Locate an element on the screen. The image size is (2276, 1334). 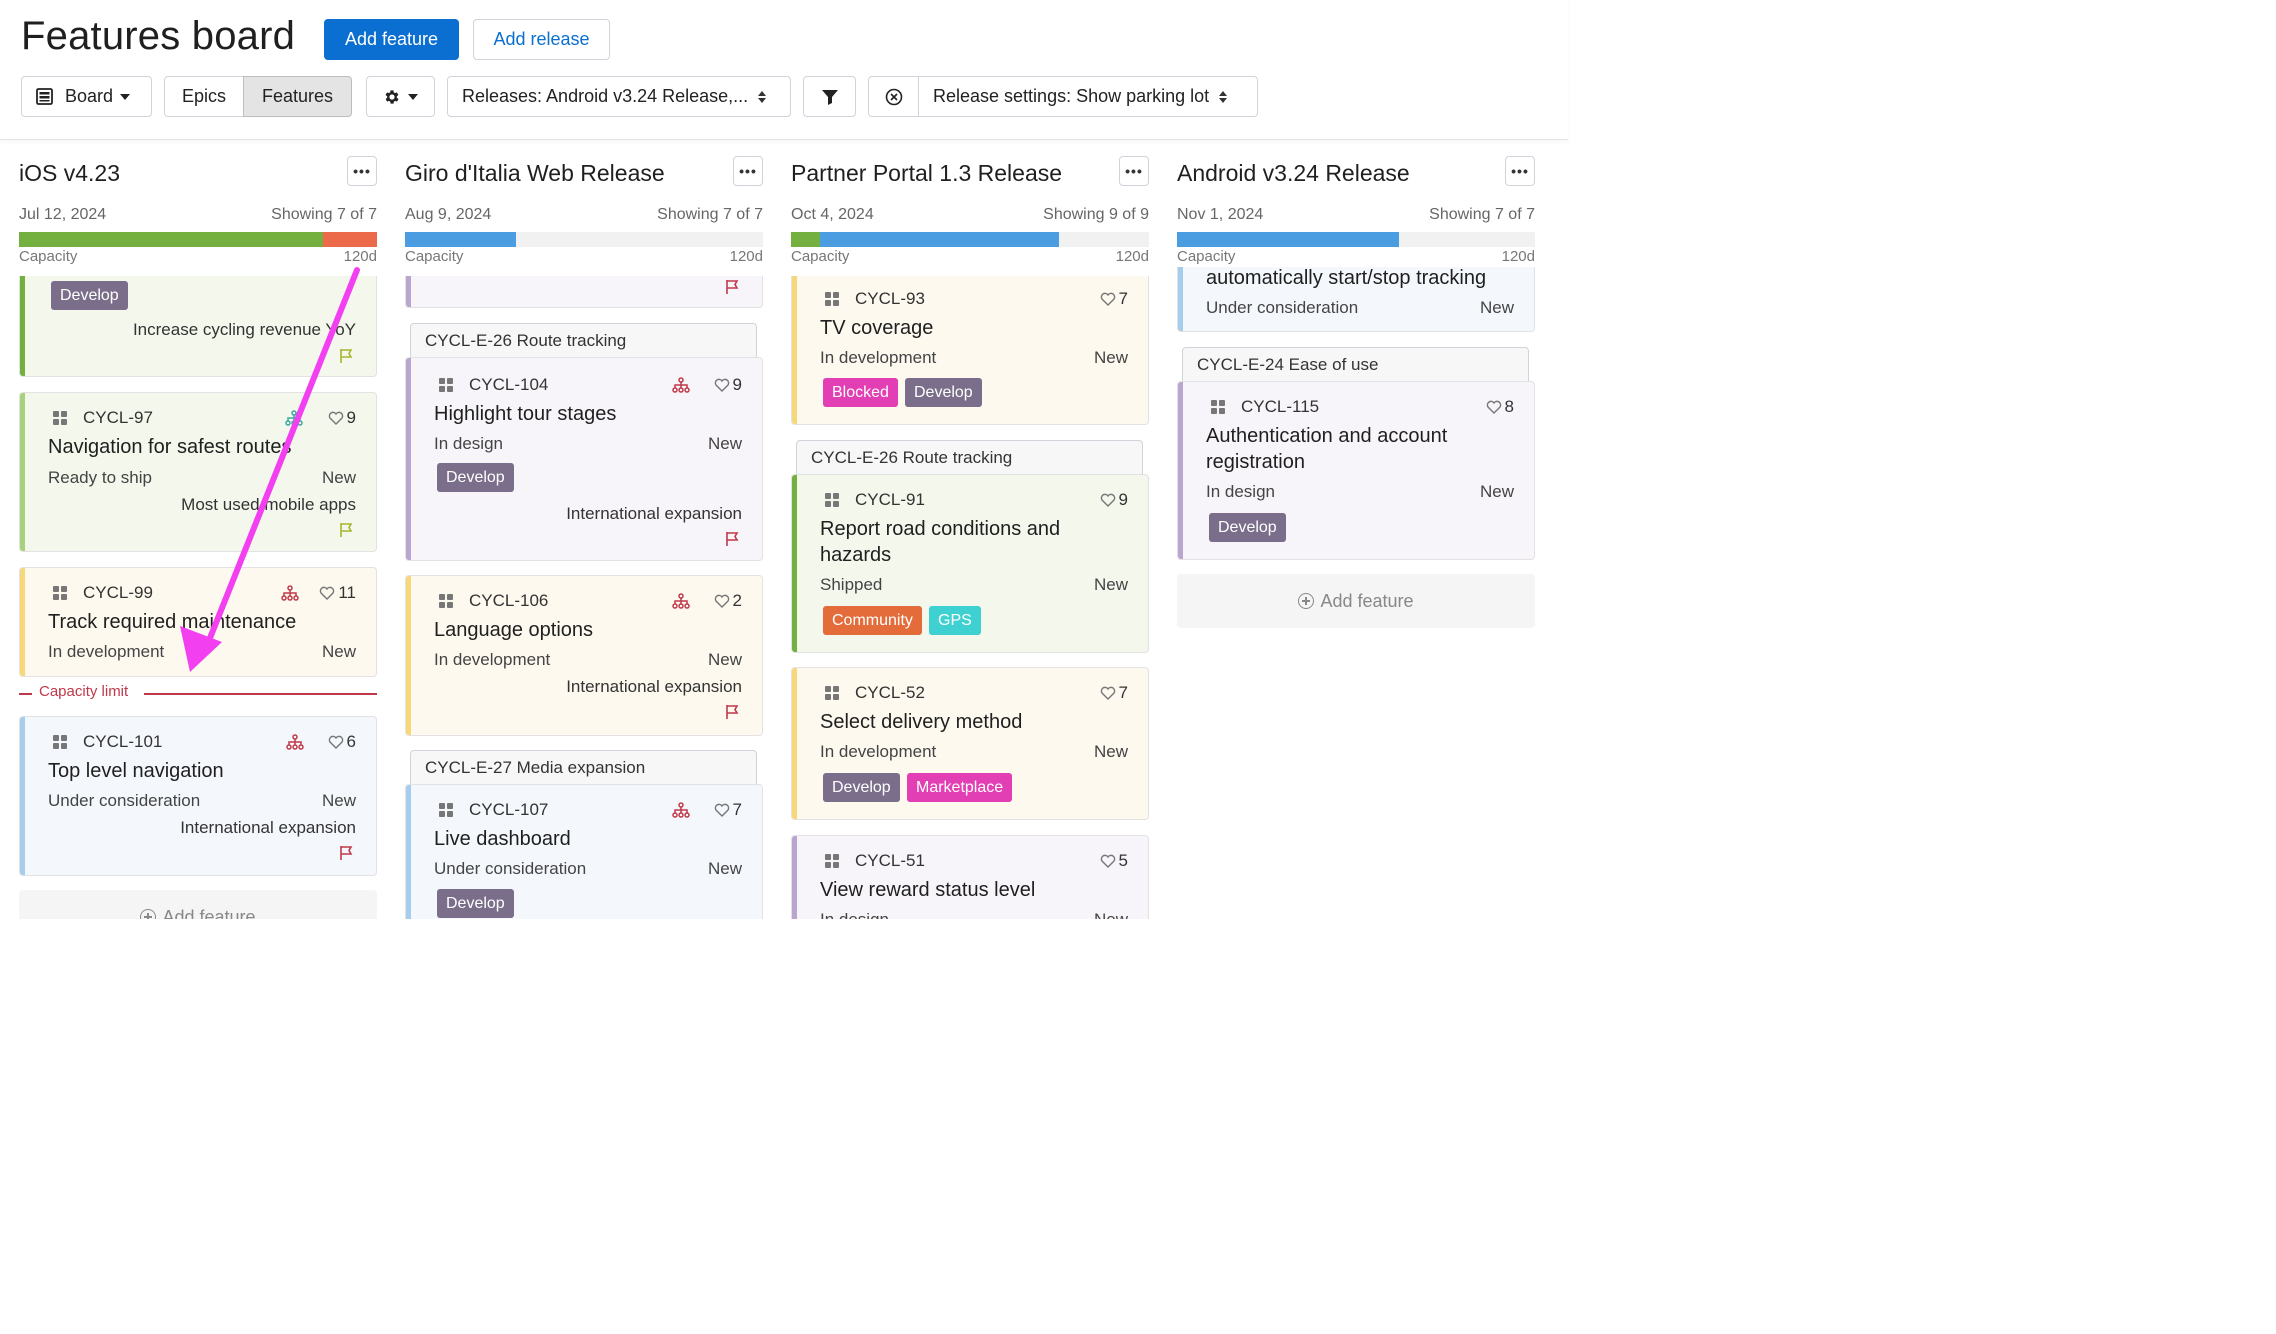
features-toggle: Features is located at coordinates (297, 96).